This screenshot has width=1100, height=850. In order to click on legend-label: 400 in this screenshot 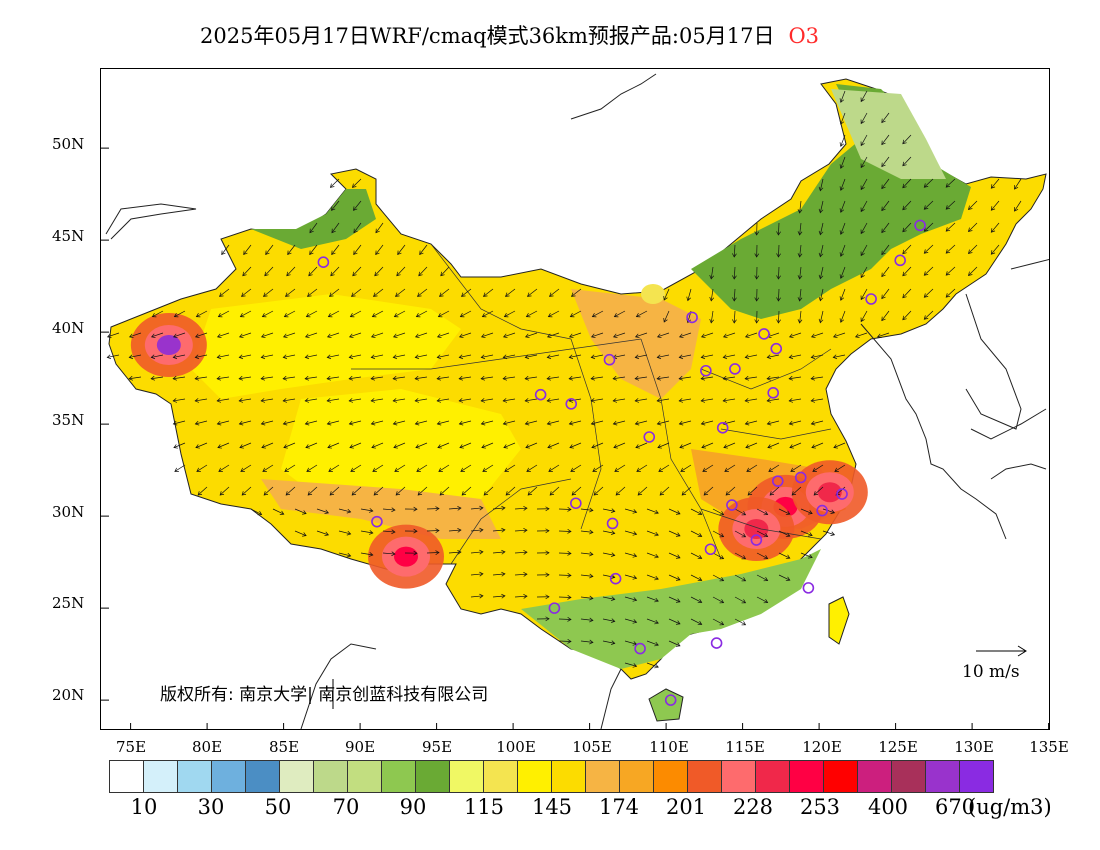, I will do `click(888, 807)`.